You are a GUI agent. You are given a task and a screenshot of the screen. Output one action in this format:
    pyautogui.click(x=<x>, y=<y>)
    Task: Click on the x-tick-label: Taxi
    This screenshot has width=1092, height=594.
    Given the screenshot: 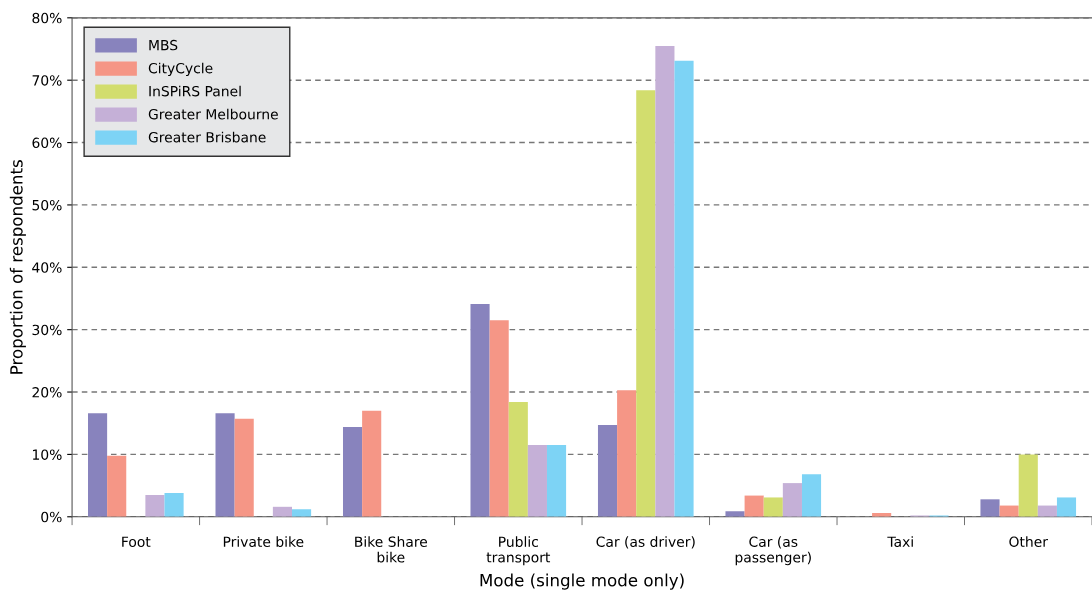 What is the action you would take?
    pyautogui.click(x=900, y=541)
    